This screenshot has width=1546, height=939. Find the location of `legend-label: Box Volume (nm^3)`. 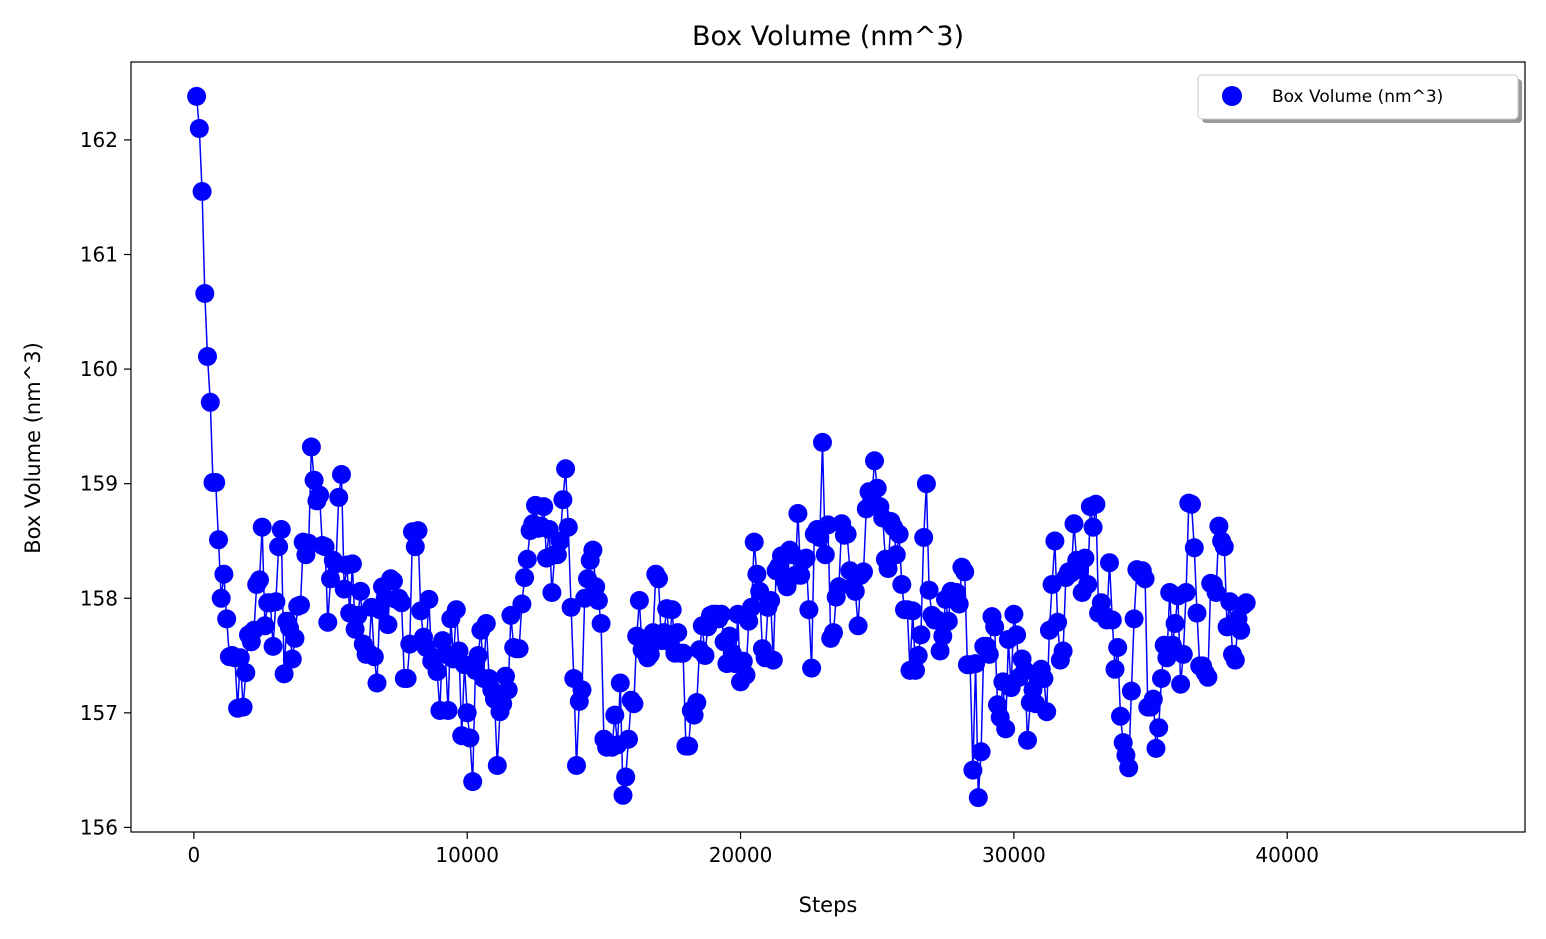

legend-label: Box Volume (nm^3) is located at coordinates (1357, 97).